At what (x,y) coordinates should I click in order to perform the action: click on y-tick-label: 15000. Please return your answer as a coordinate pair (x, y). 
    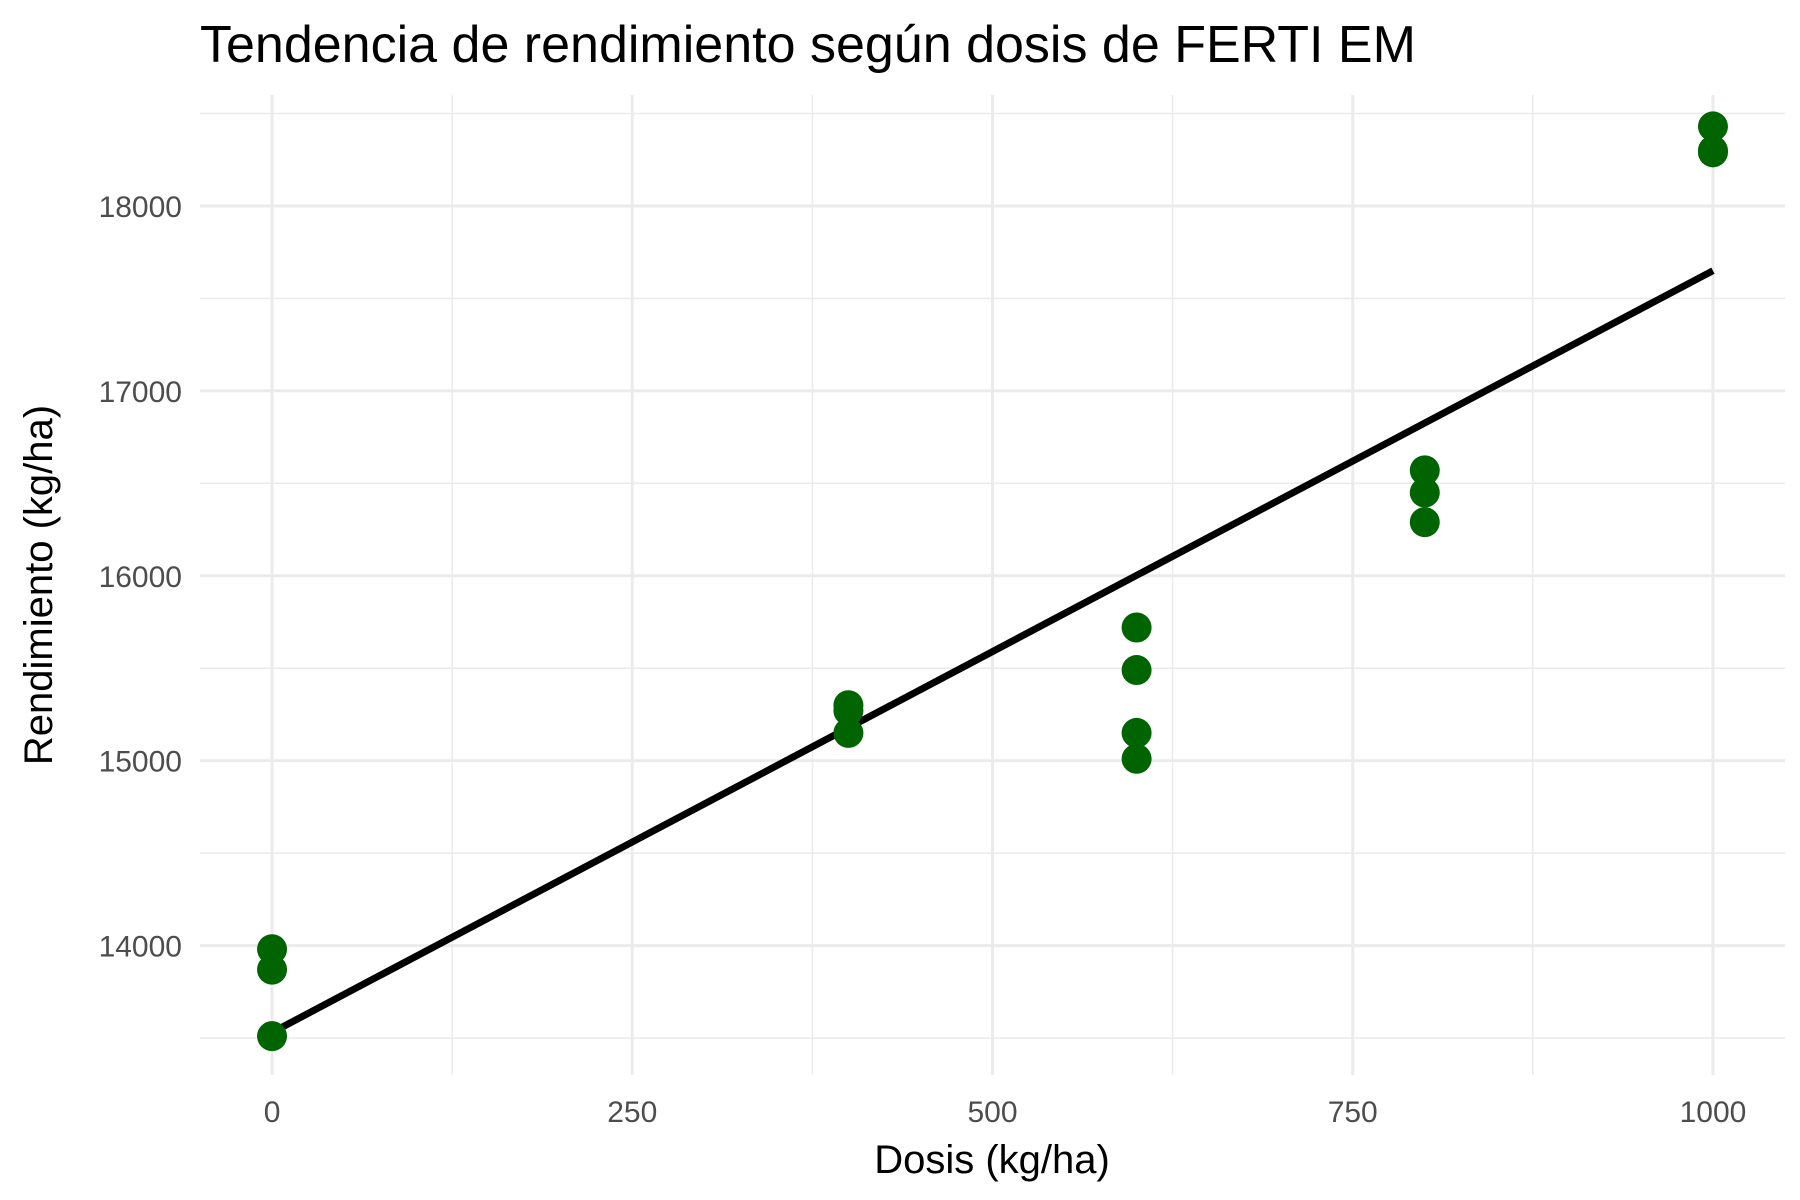
    Looking at the image, I should click on (140, 762).